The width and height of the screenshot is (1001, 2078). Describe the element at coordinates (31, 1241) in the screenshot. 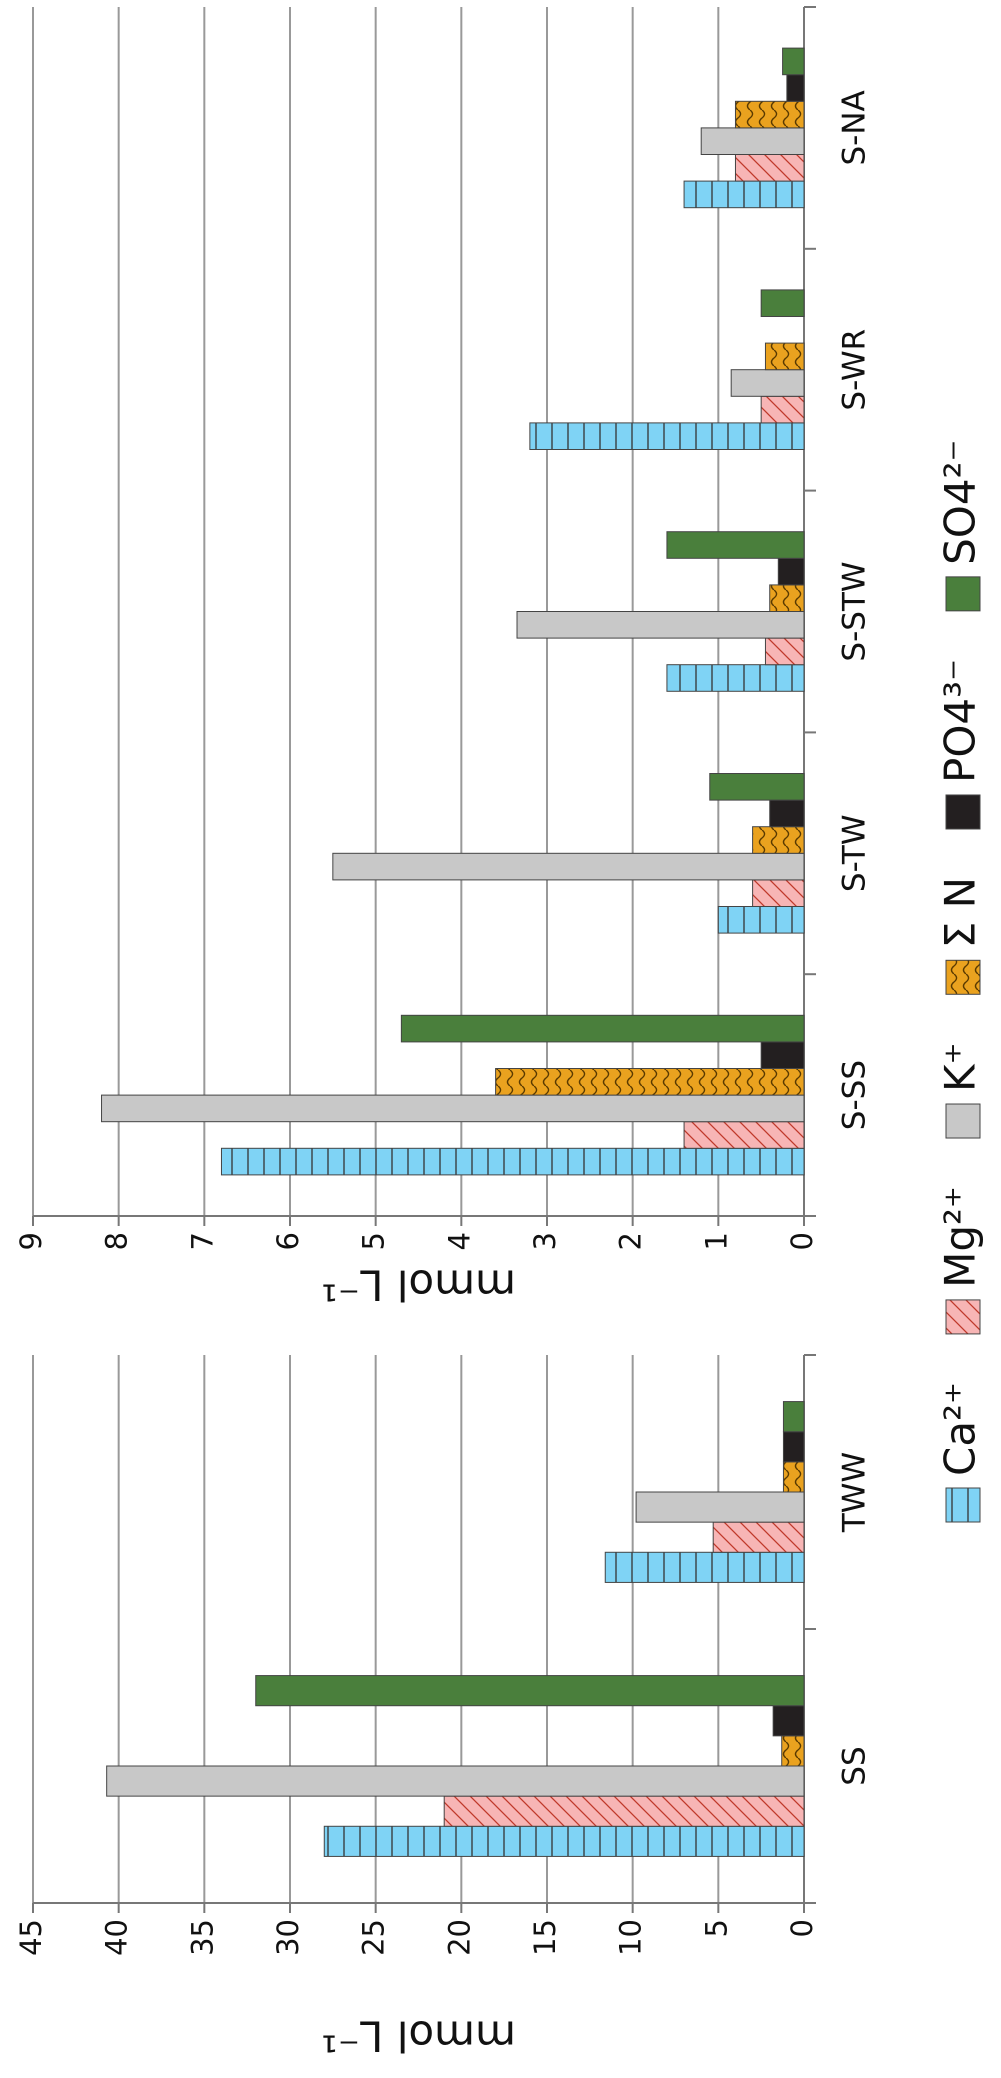

I see `y-tick-label: 9` at that location.